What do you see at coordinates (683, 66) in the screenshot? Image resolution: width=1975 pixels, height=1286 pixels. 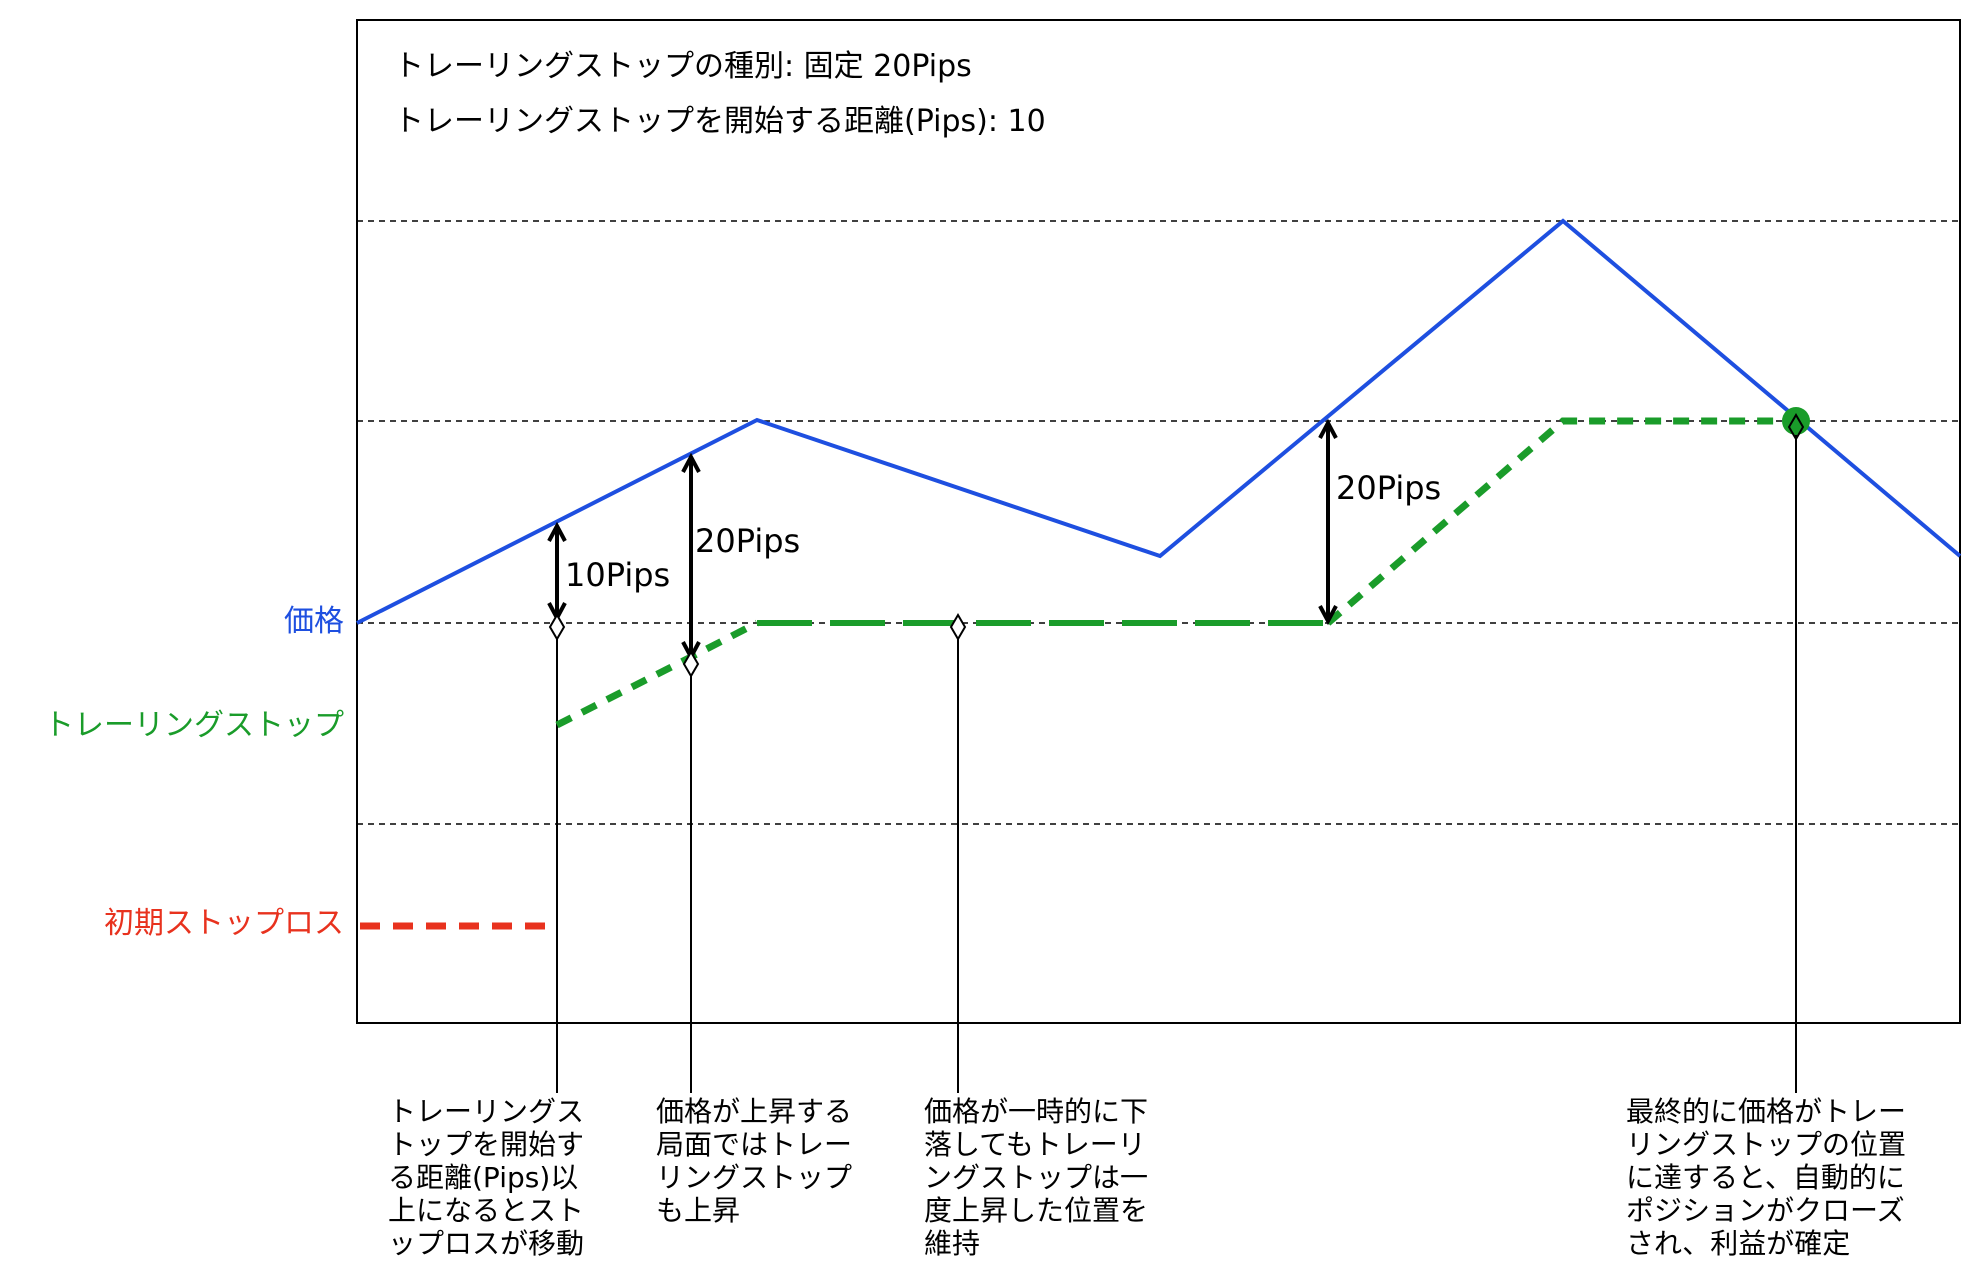 I see `trailing-type-text: トレーリングストップの種別: 固定 20Pips` at bounding box center [683, 66].